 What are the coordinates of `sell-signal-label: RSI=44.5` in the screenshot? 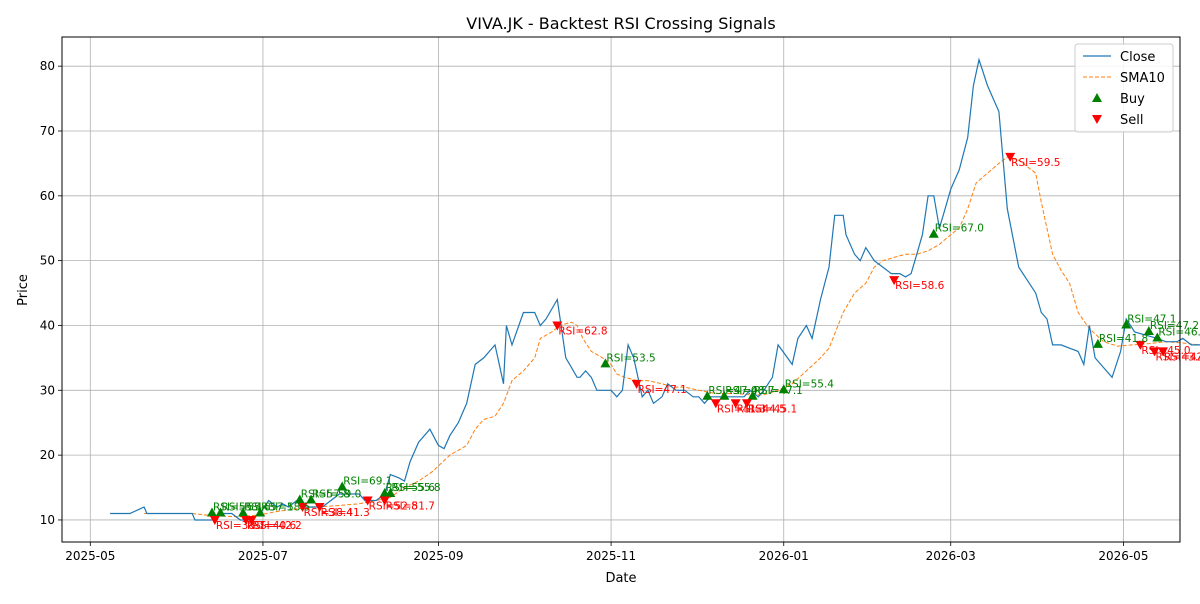 It's located at (761, 409).